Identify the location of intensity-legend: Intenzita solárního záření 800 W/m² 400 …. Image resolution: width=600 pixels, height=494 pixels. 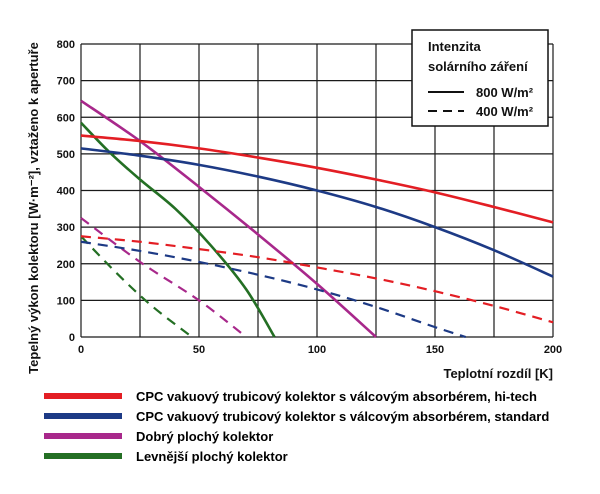
(480, 78).